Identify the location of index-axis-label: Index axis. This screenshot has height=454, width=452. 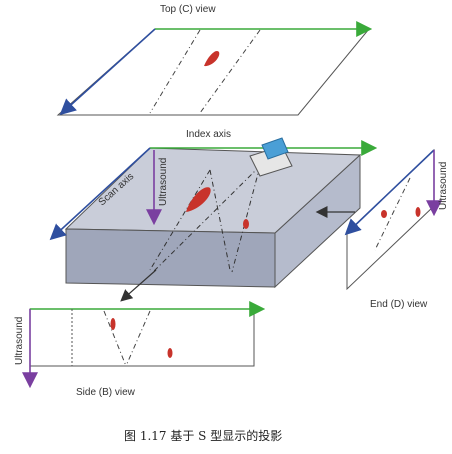
(208, 134).